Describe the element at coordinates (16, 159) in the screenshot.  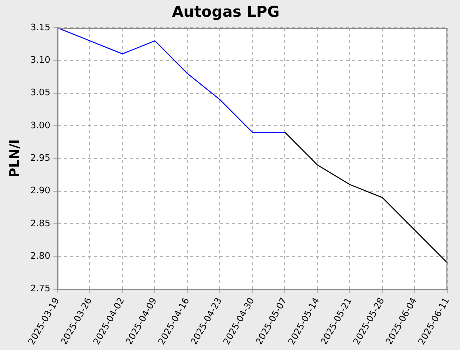
I see `y-axis-title: PLN/l` at that location.